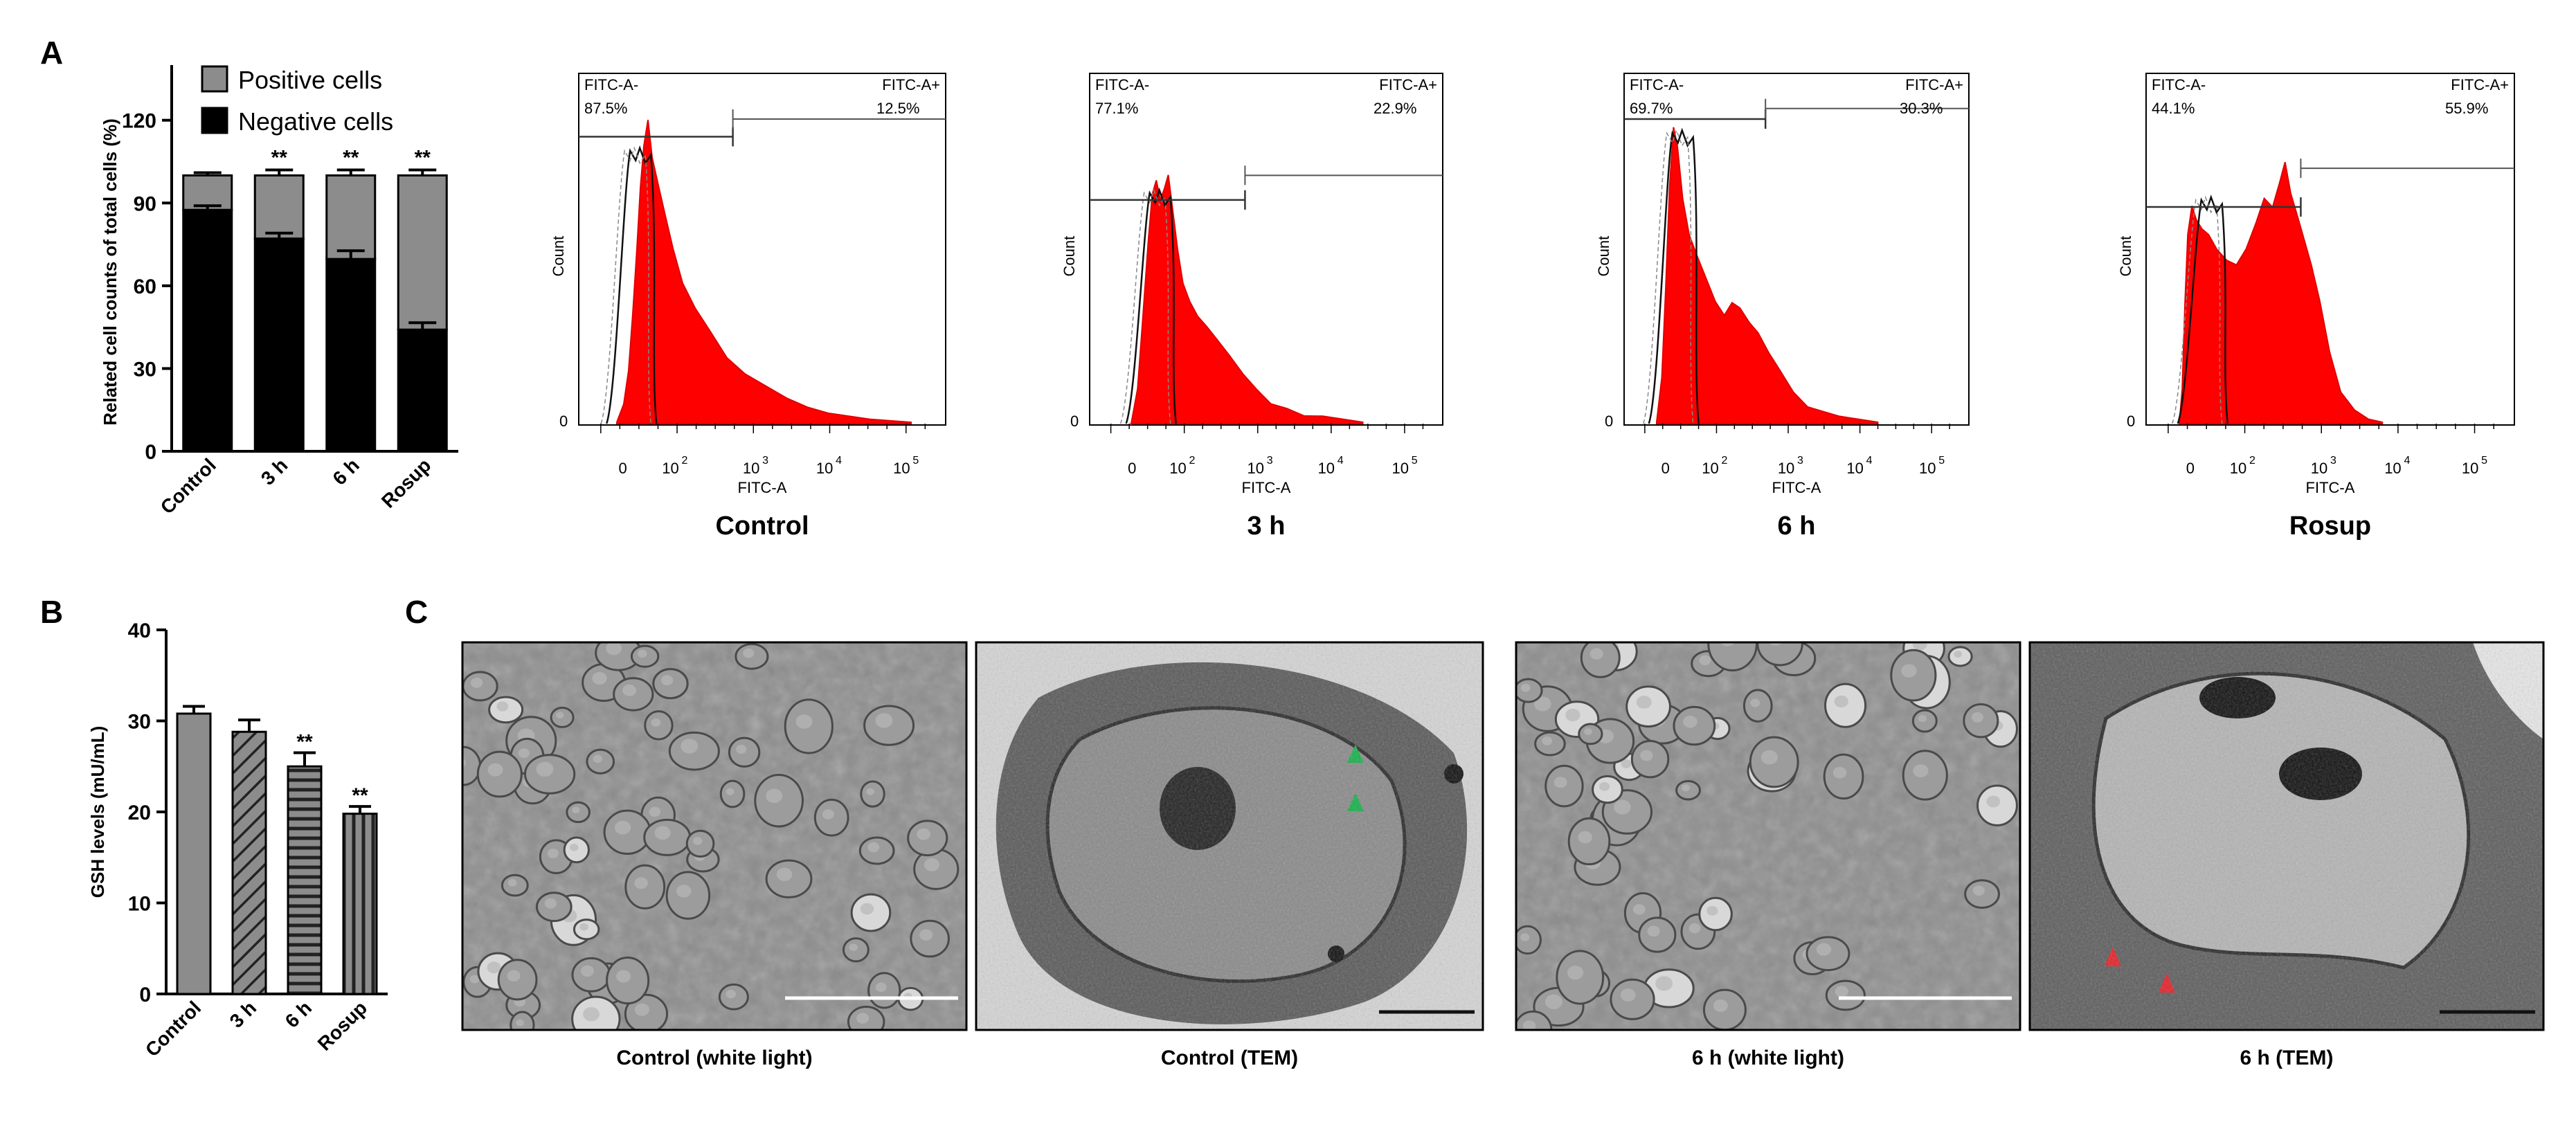 The height and width of the screenshot is (1122, 2576). What do you see at coordinates (1922, 108) in the screenshot?
I see `gate-positive-percent: 30.3%` at bounding box center [1922, 108].